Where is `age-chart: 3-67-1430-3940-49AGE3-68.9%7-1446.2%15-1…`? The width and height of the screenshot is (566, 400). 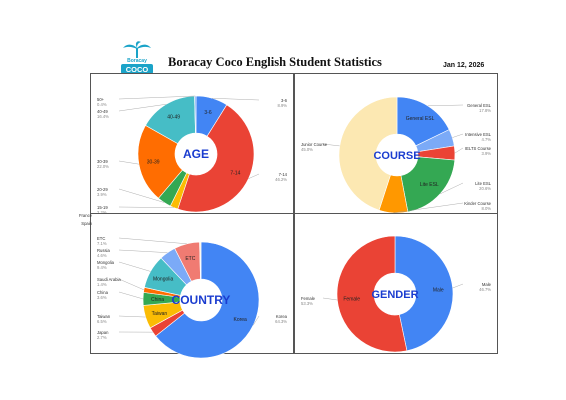
age-chart: 3-67-1430-3940-49AGE3-68.9%7-1446.2%15-1… is located at coordinates (192, 155).